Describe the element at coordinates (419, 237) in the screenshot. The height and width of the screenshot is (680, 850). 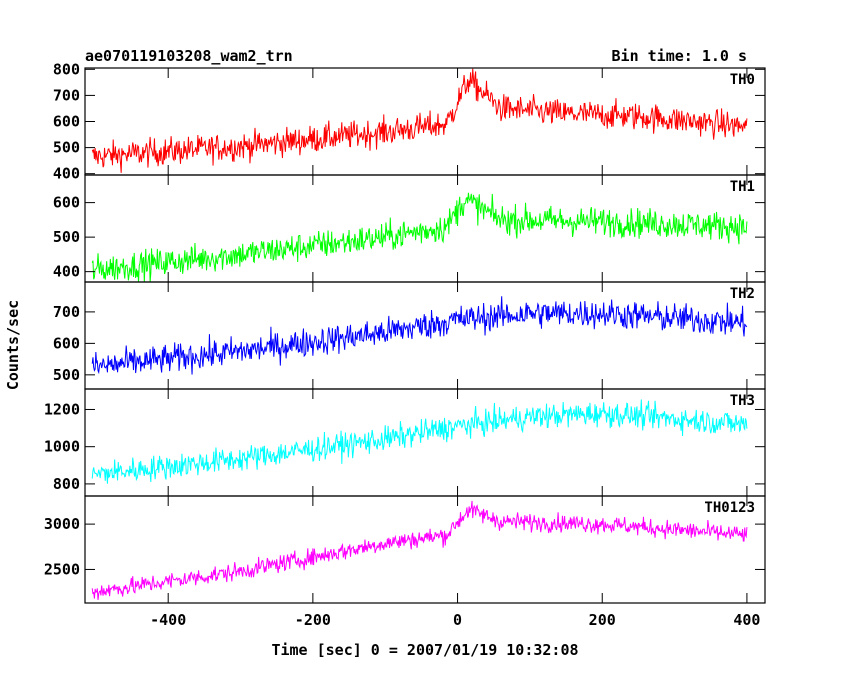
I see `series-line-th1` at that location.